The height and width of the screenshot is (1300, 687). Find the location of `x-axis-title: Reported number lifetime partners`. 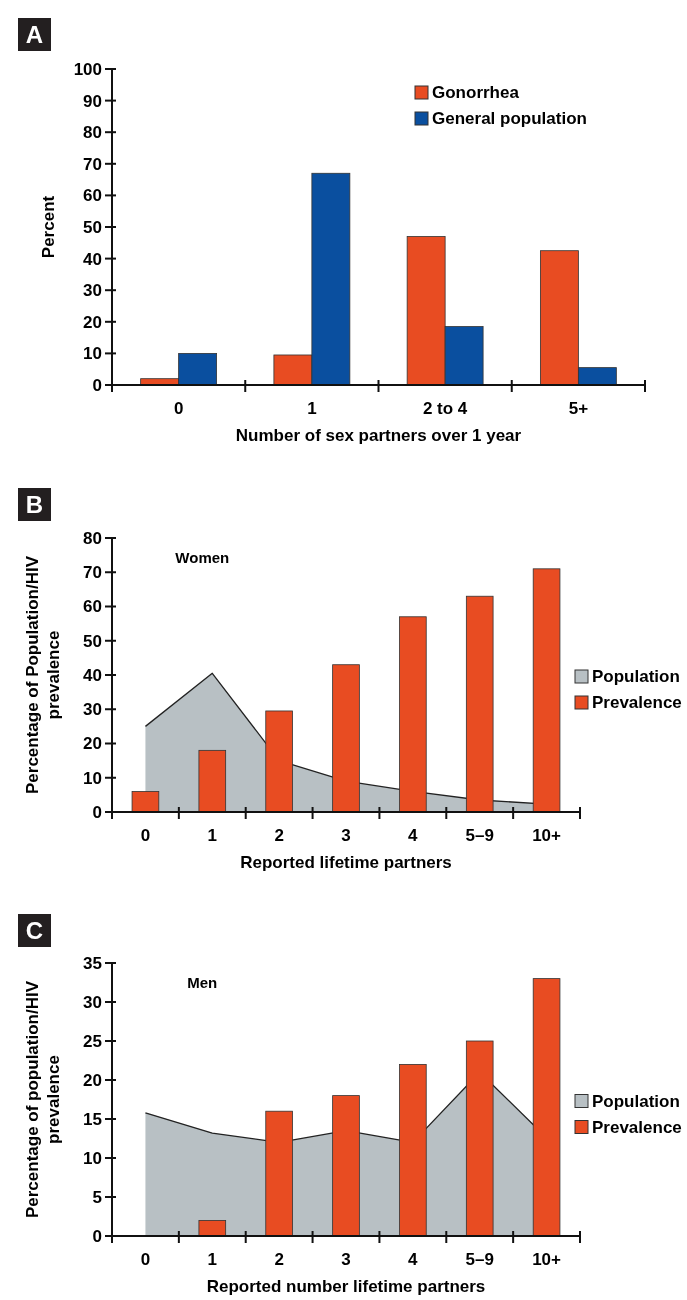

x-axis-title: Reported number lifetime partners is located at coordinates (346, 1286).